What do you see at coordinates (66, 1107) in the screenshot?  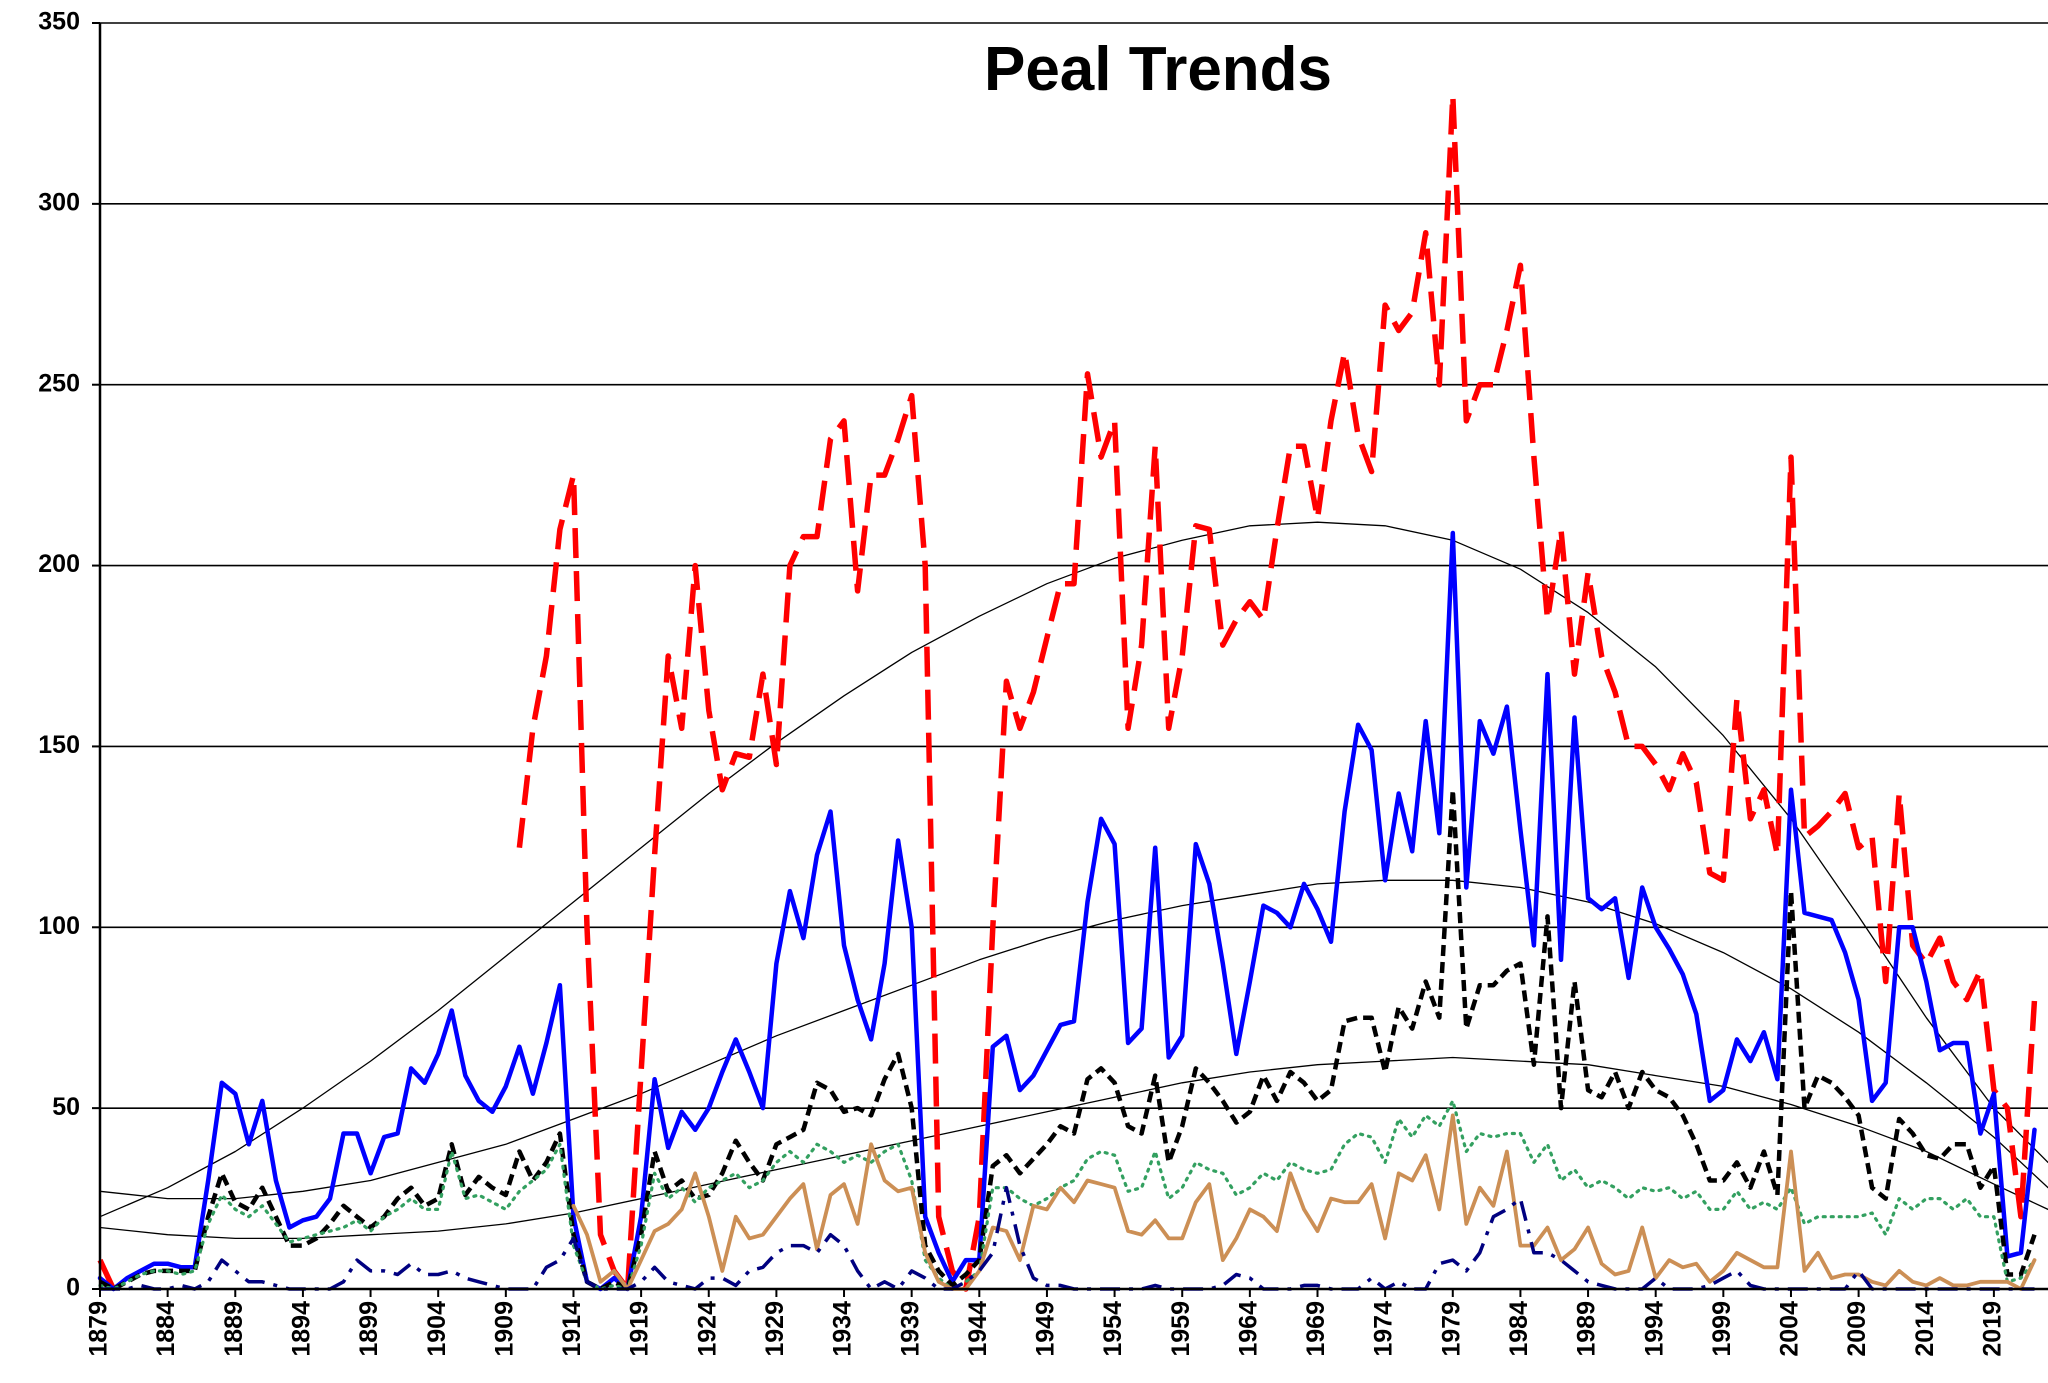 I see `y-tick-label: 50` at bounding box center [66, 1107].